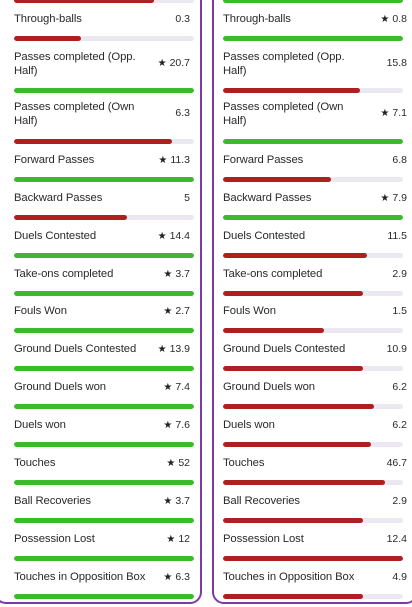  I want to click on stat-label: Possession Lost, so click(54, 539).